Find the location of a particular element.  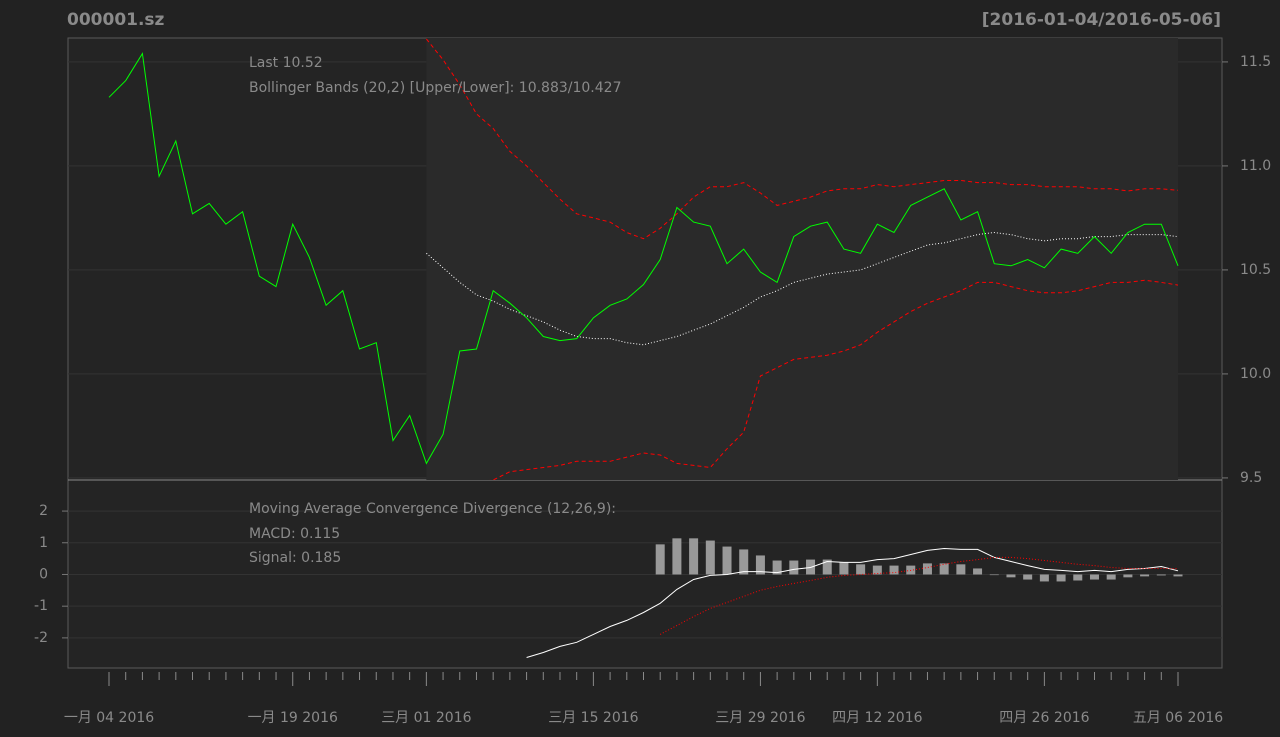

x-tick-label: 一月 04 2016 is located at coordinates (109, 718).